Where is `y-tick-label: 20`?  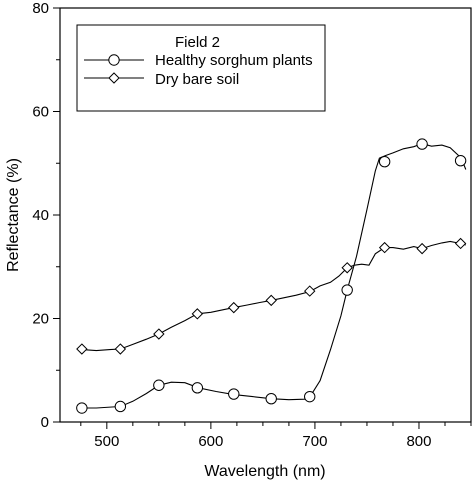 y-tick-label: 20 is located at coordinates (40, 319).